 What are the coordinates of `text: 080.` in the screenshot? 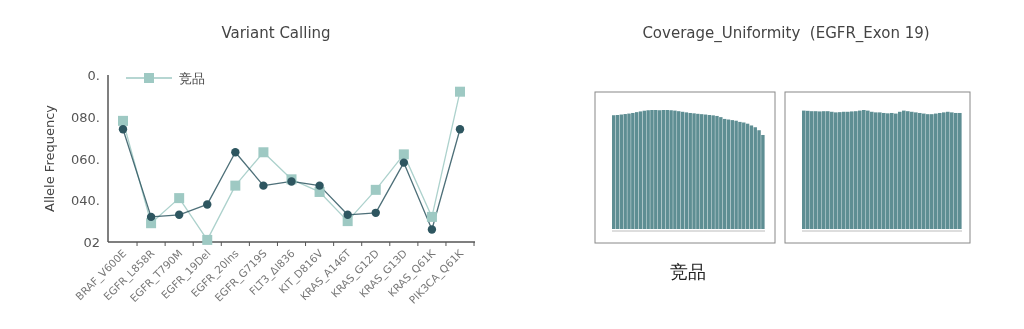 It's located at (85, 117).